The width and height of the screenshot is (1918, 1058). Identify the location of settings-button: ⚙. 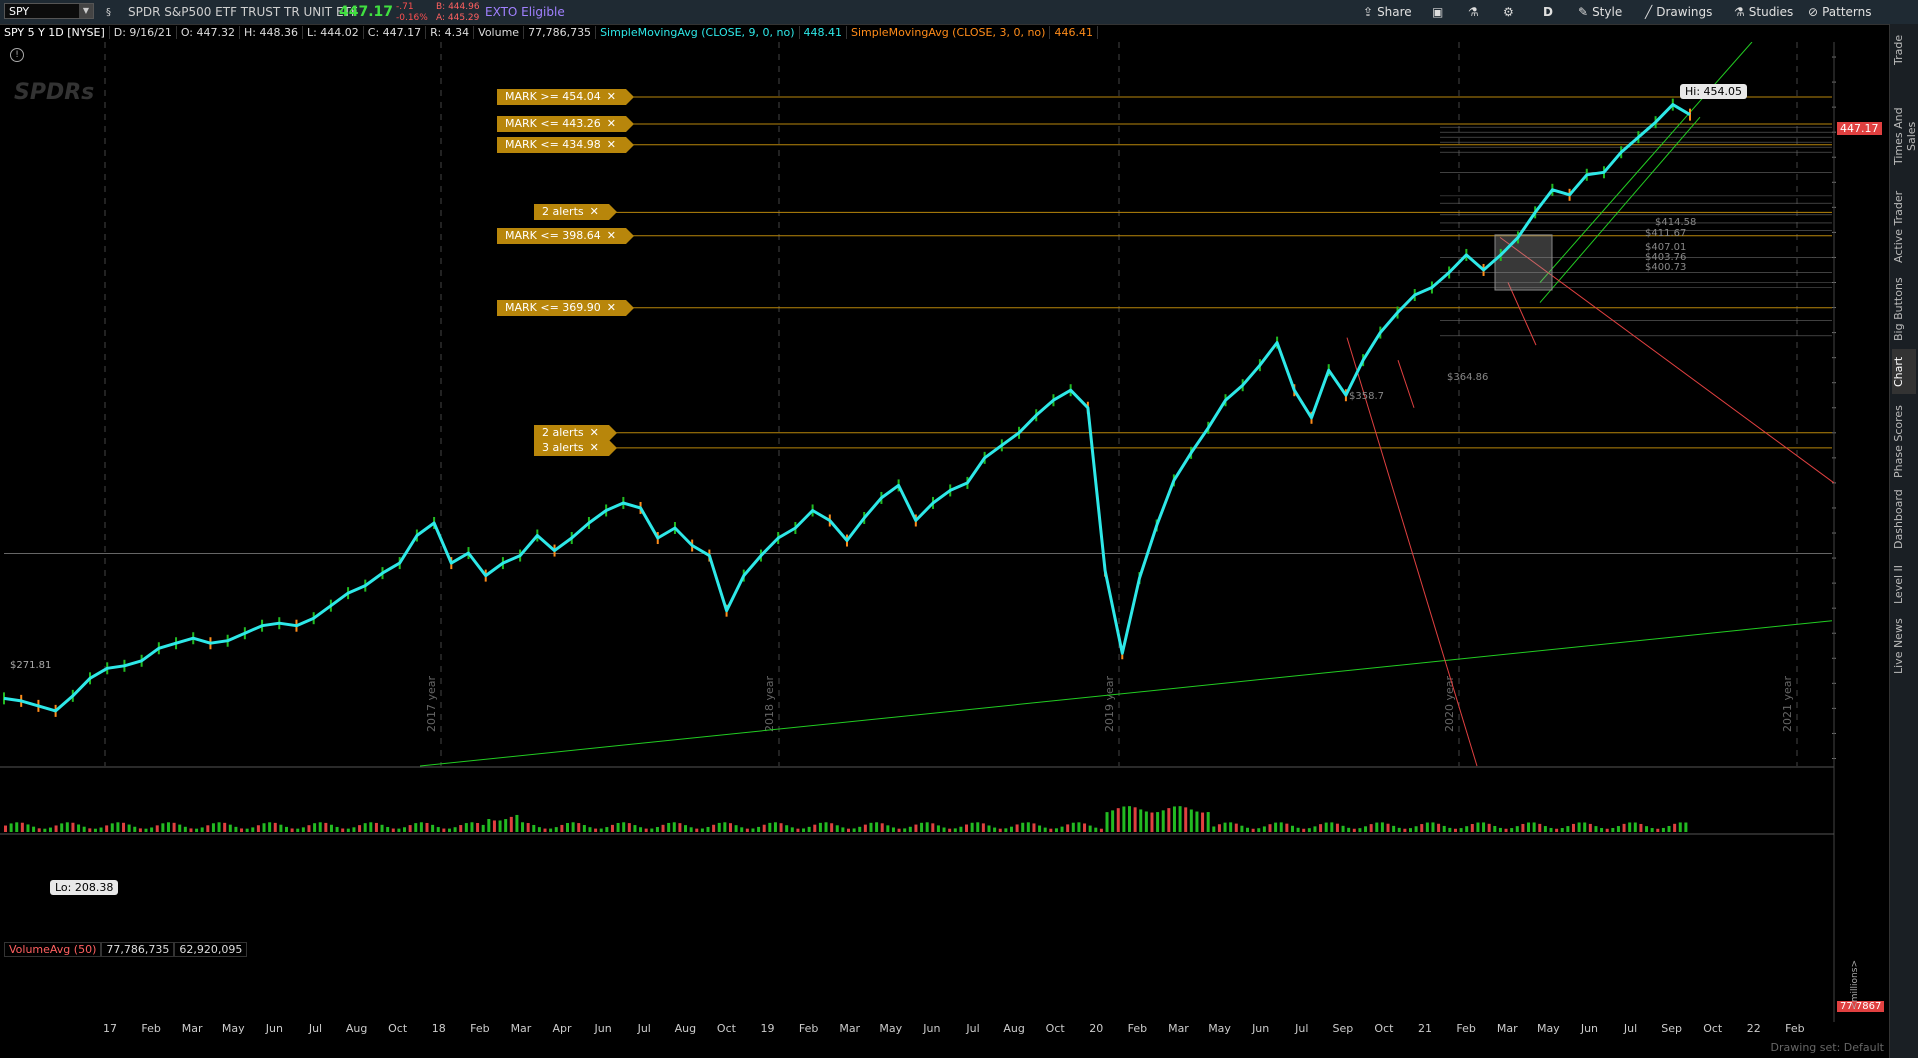
(1510, 12).